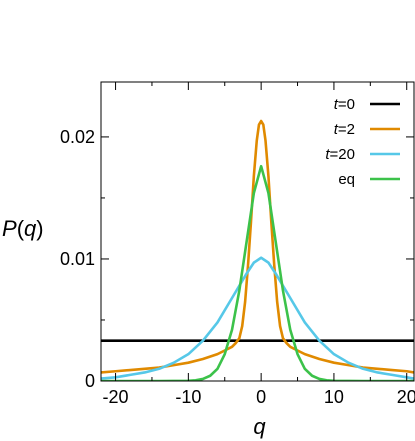 The width and height of the screenshot is (415, 441). What do you see at coordinates (90, 381) in the screenshot?
I see `y-tick-label: 0` at bounding box center [90, 381].